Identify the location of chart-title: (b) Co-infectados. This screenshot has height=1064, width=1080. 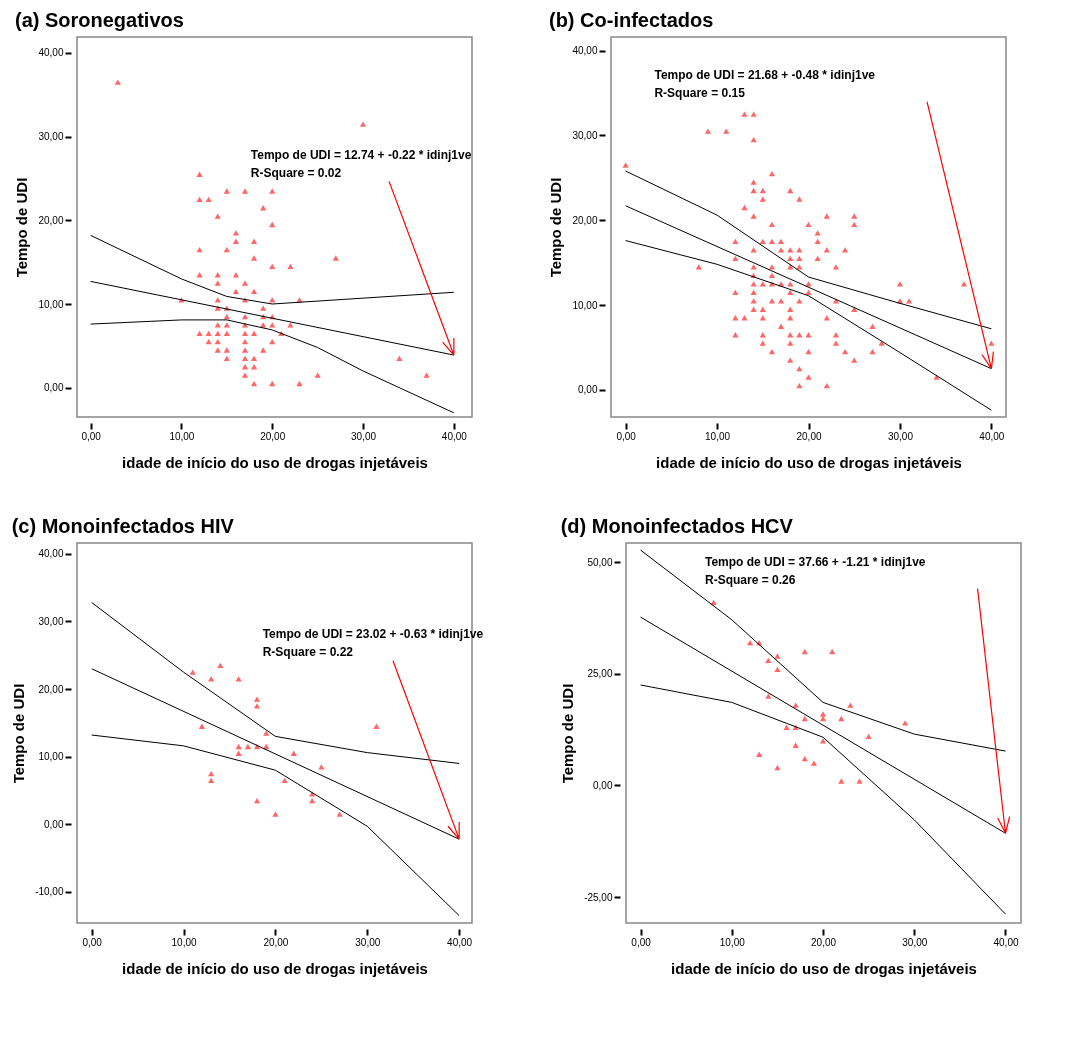
(631, 20).